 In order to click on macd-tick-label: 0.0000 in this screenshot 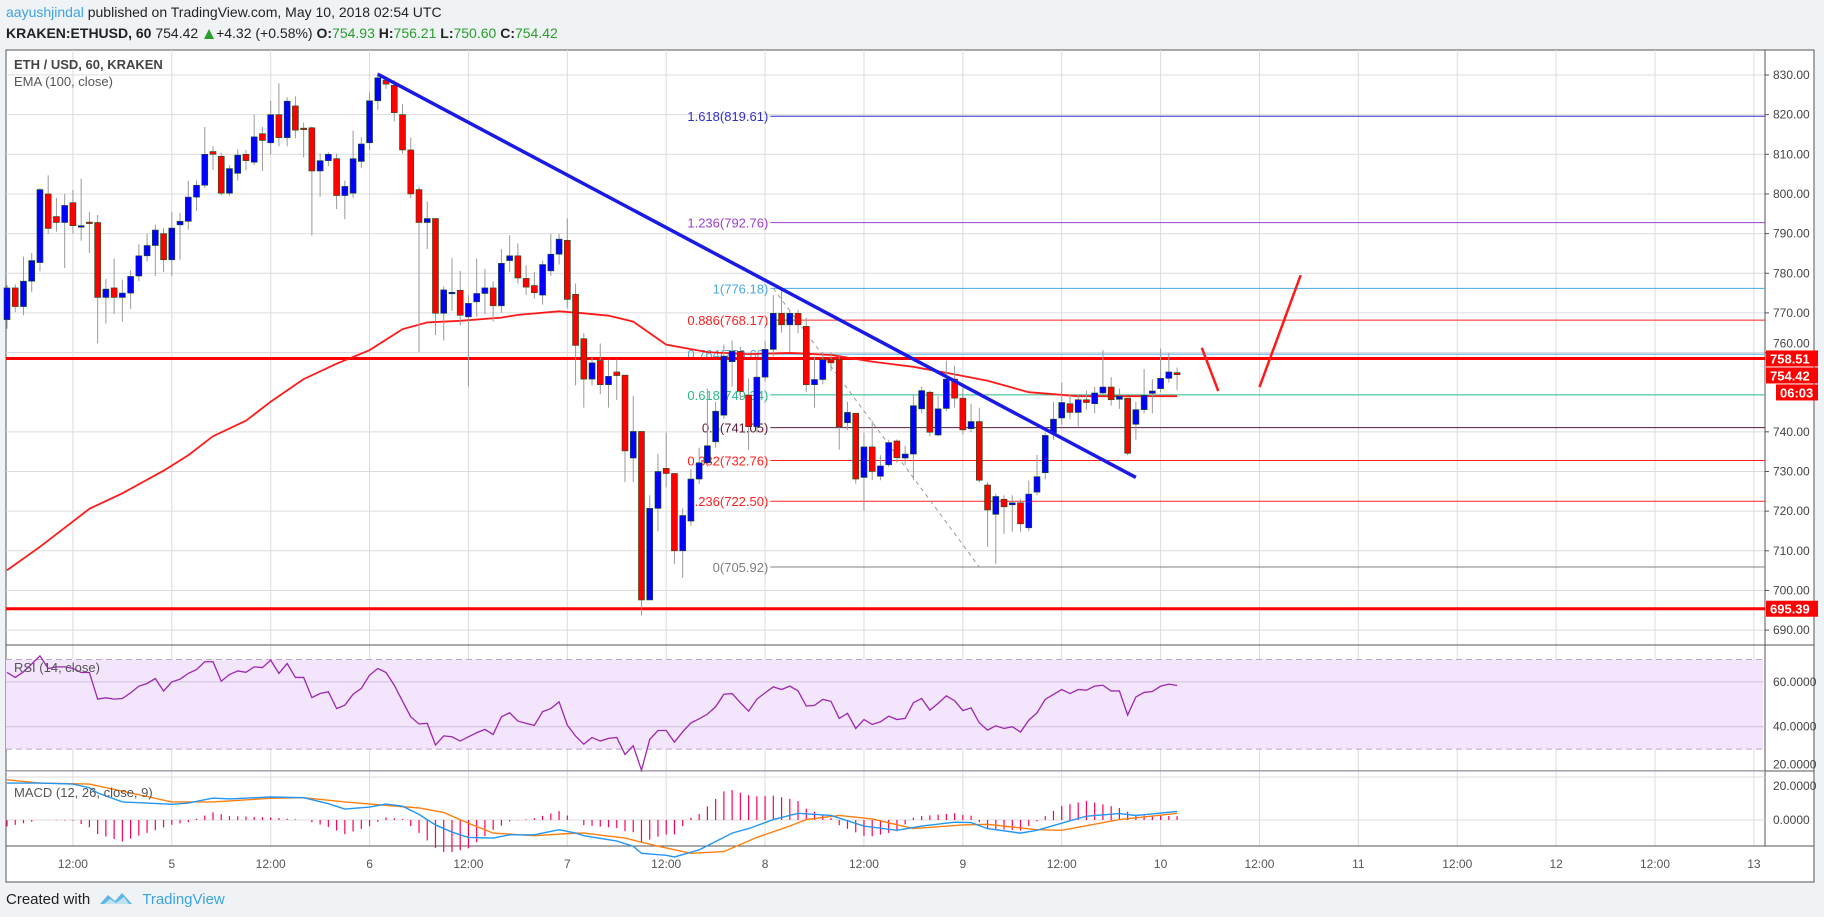, I will do `click(1791, 820)`.